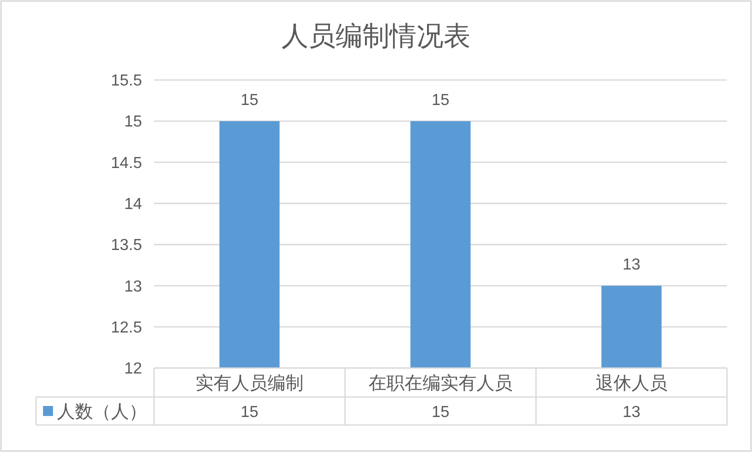 The width and height of the screenshot is (752, 452). What do you see at coordinates (126, 81) in the screenshot?
I see `y-tick-label: 15.5` at bounding box center [126, 81].